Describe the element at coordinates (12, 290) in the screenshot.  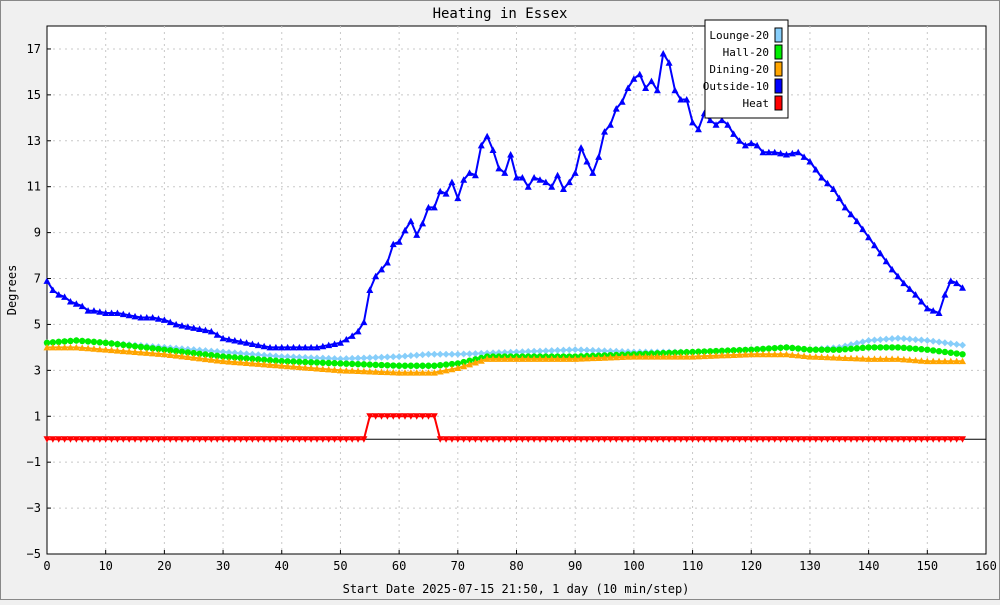
I see `y-axis-label: Degrees` at that location.